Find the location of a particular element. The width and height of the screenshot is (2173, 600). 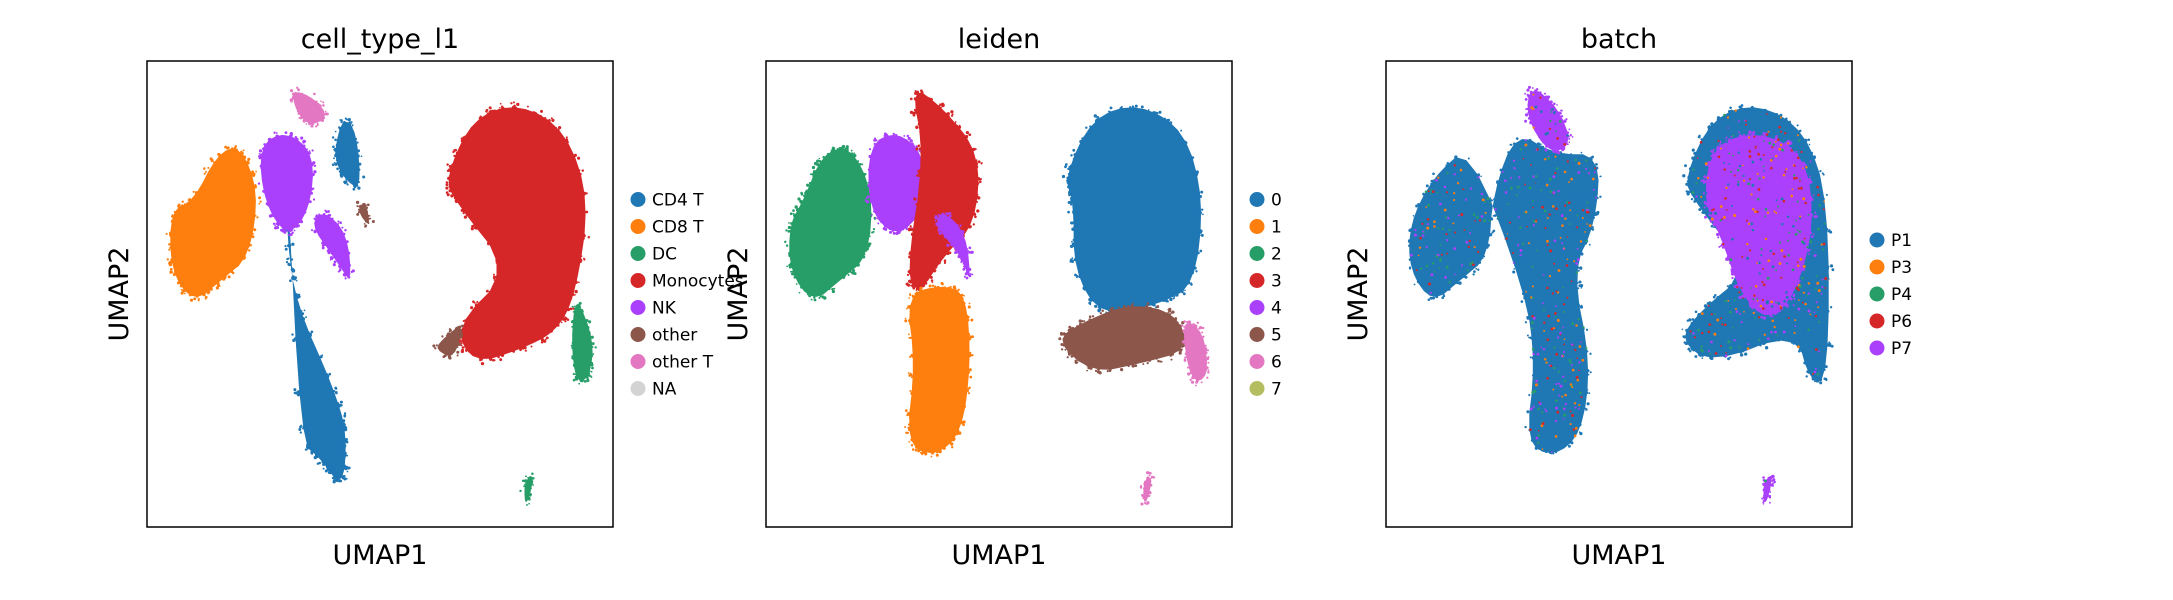

legend-marker is located at coordinates (1877, 294).